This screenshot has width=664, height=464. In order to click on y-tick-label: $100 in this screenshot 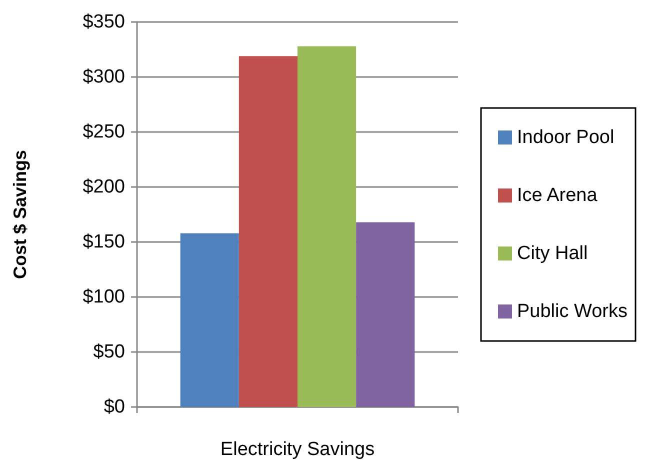, I will do `click(103, 297)`.